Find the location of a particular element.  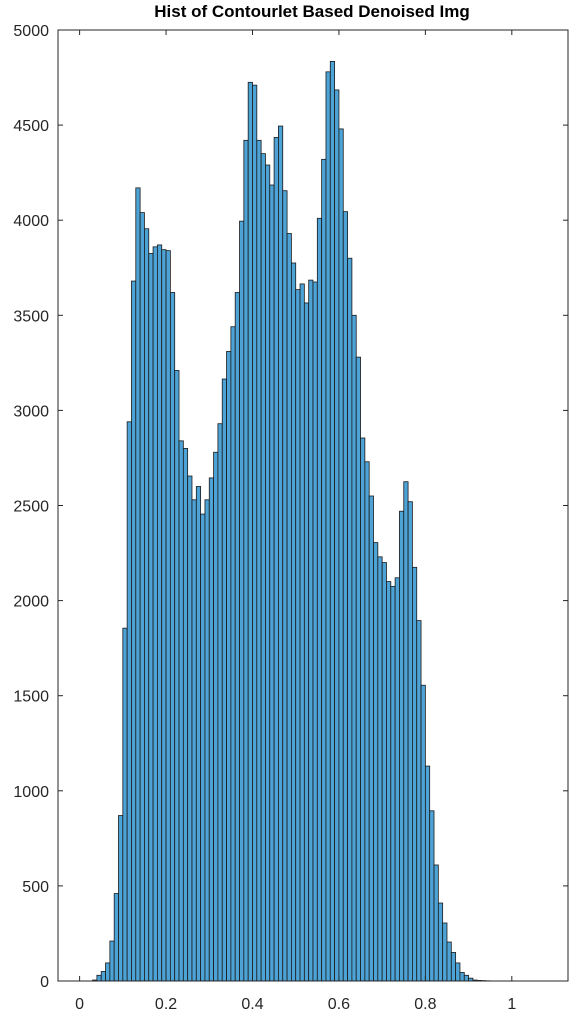

y-tick-label: 2500 is located at coordinates (31, 507).